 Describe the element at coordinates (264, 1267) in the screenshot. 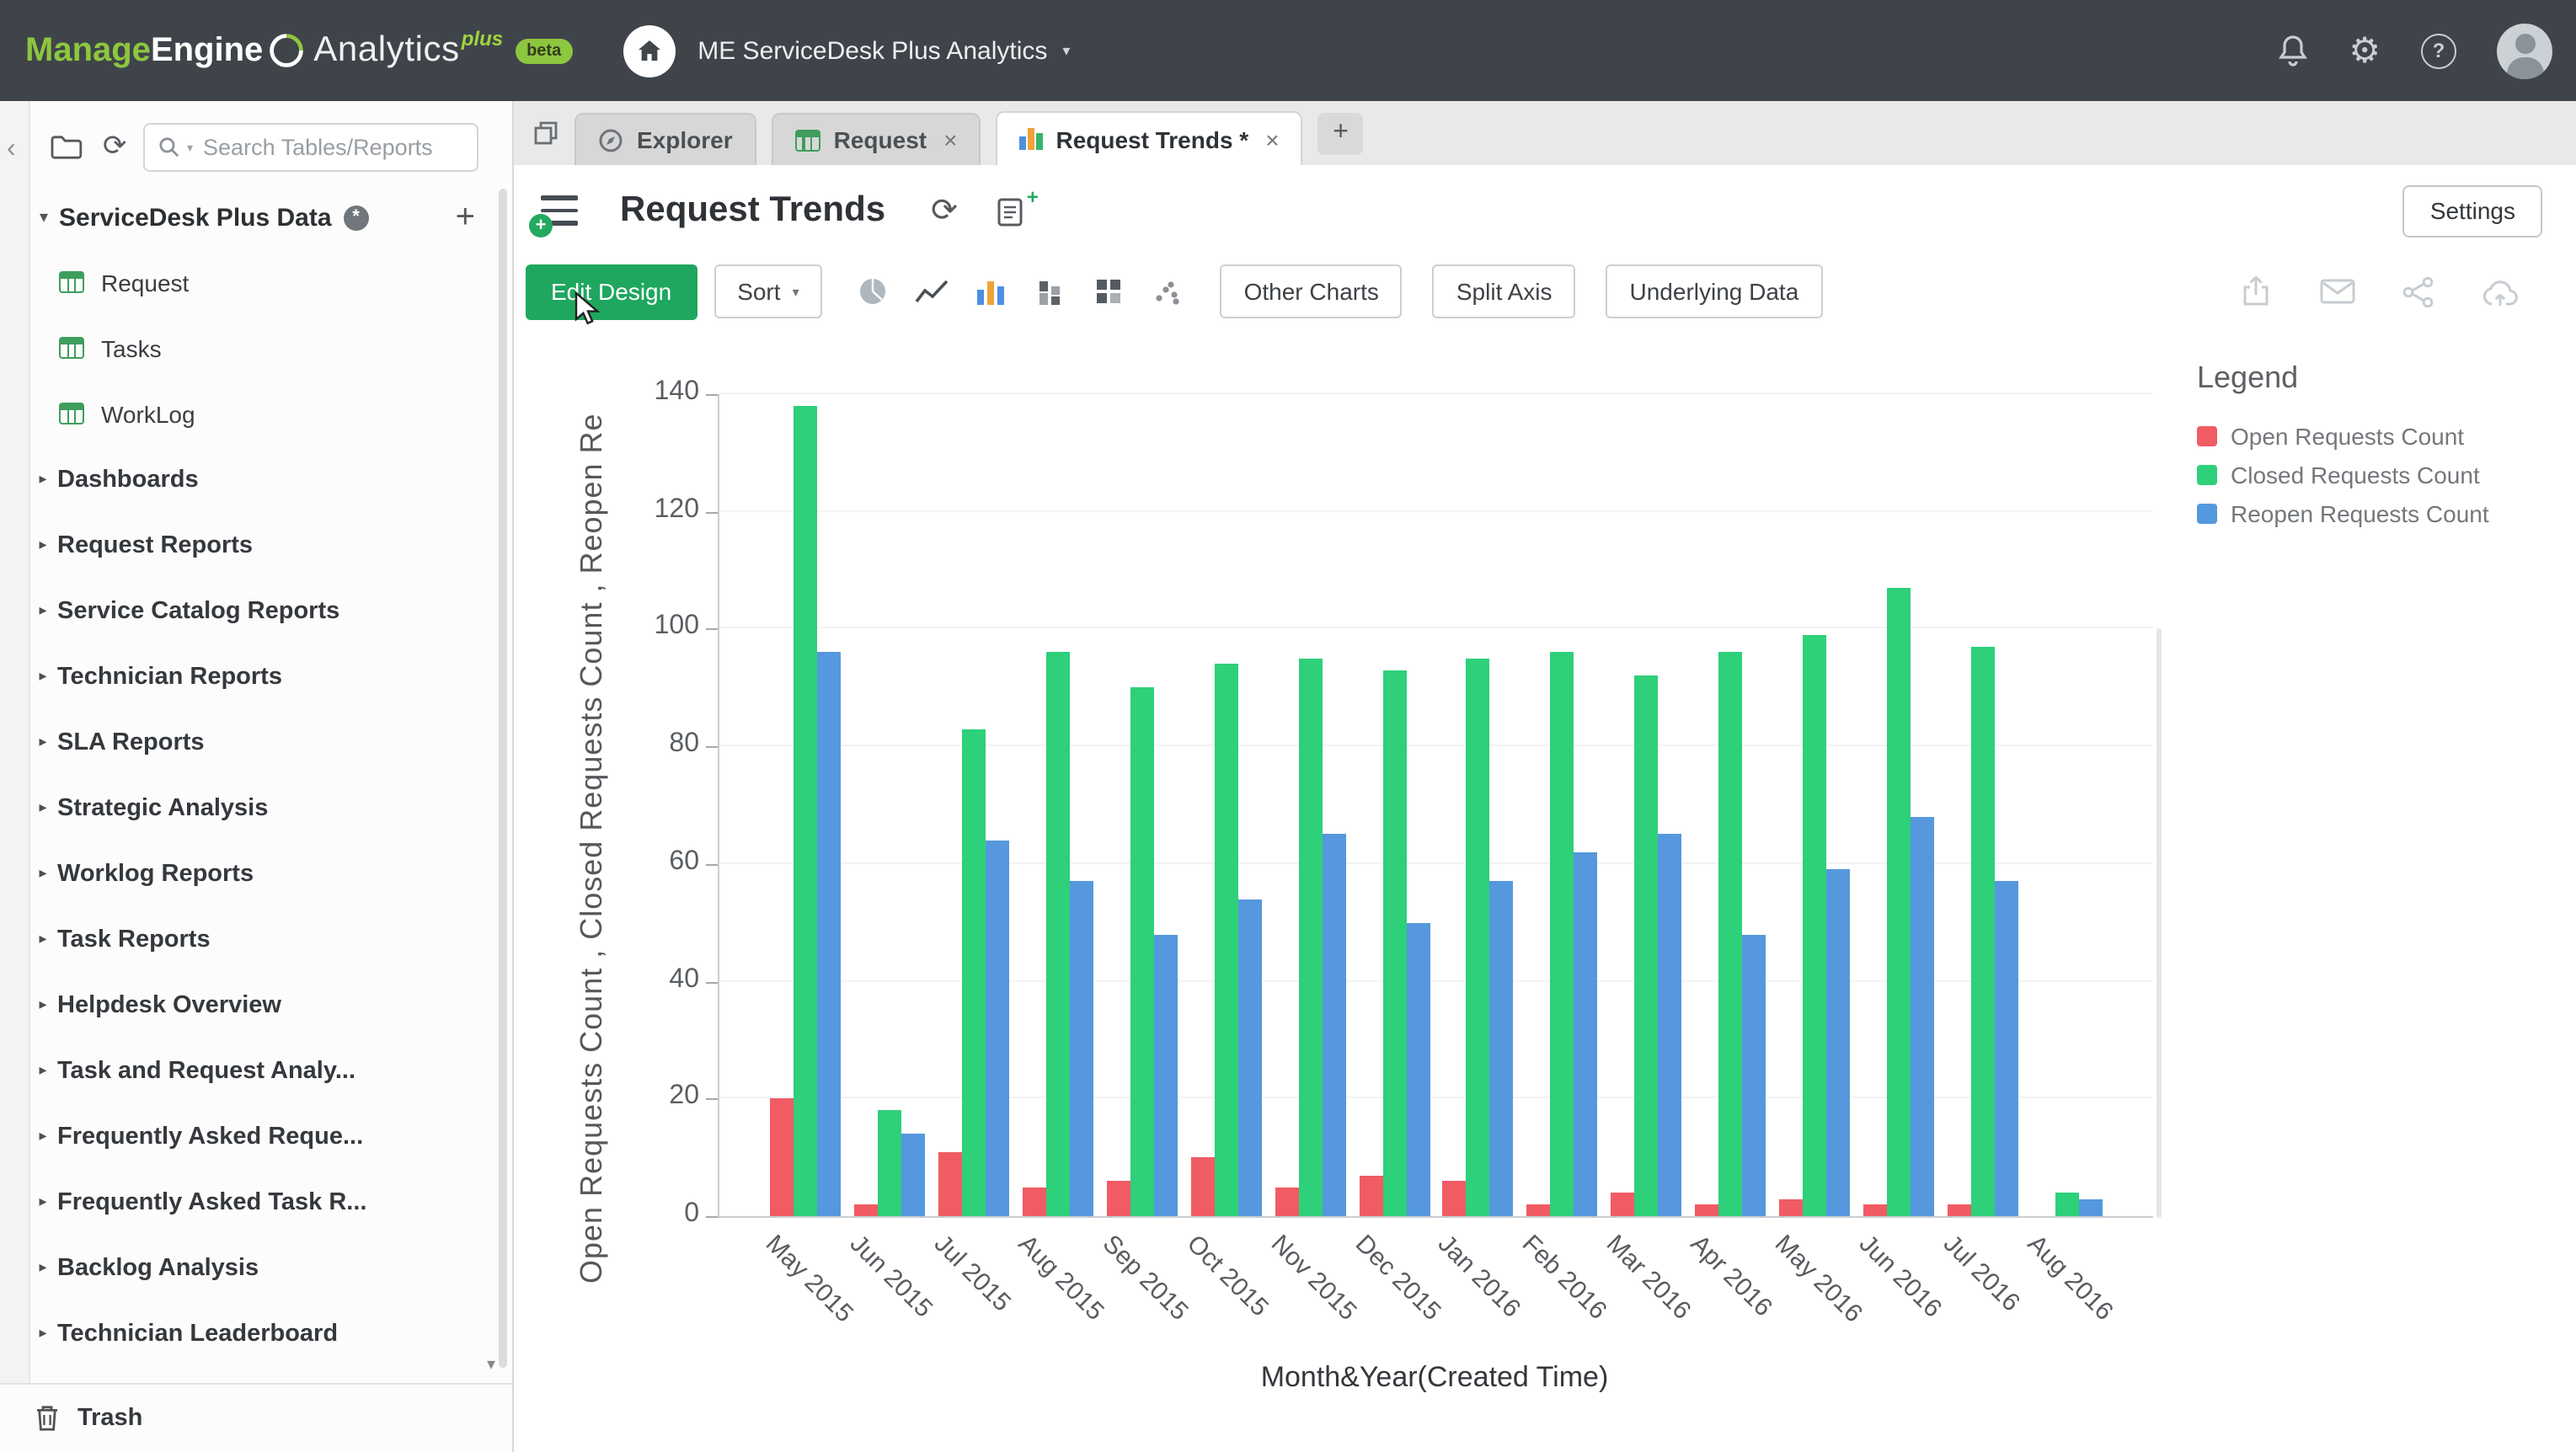

I see `sidebar-folder: ▸ Backlog Analysis` at that location.